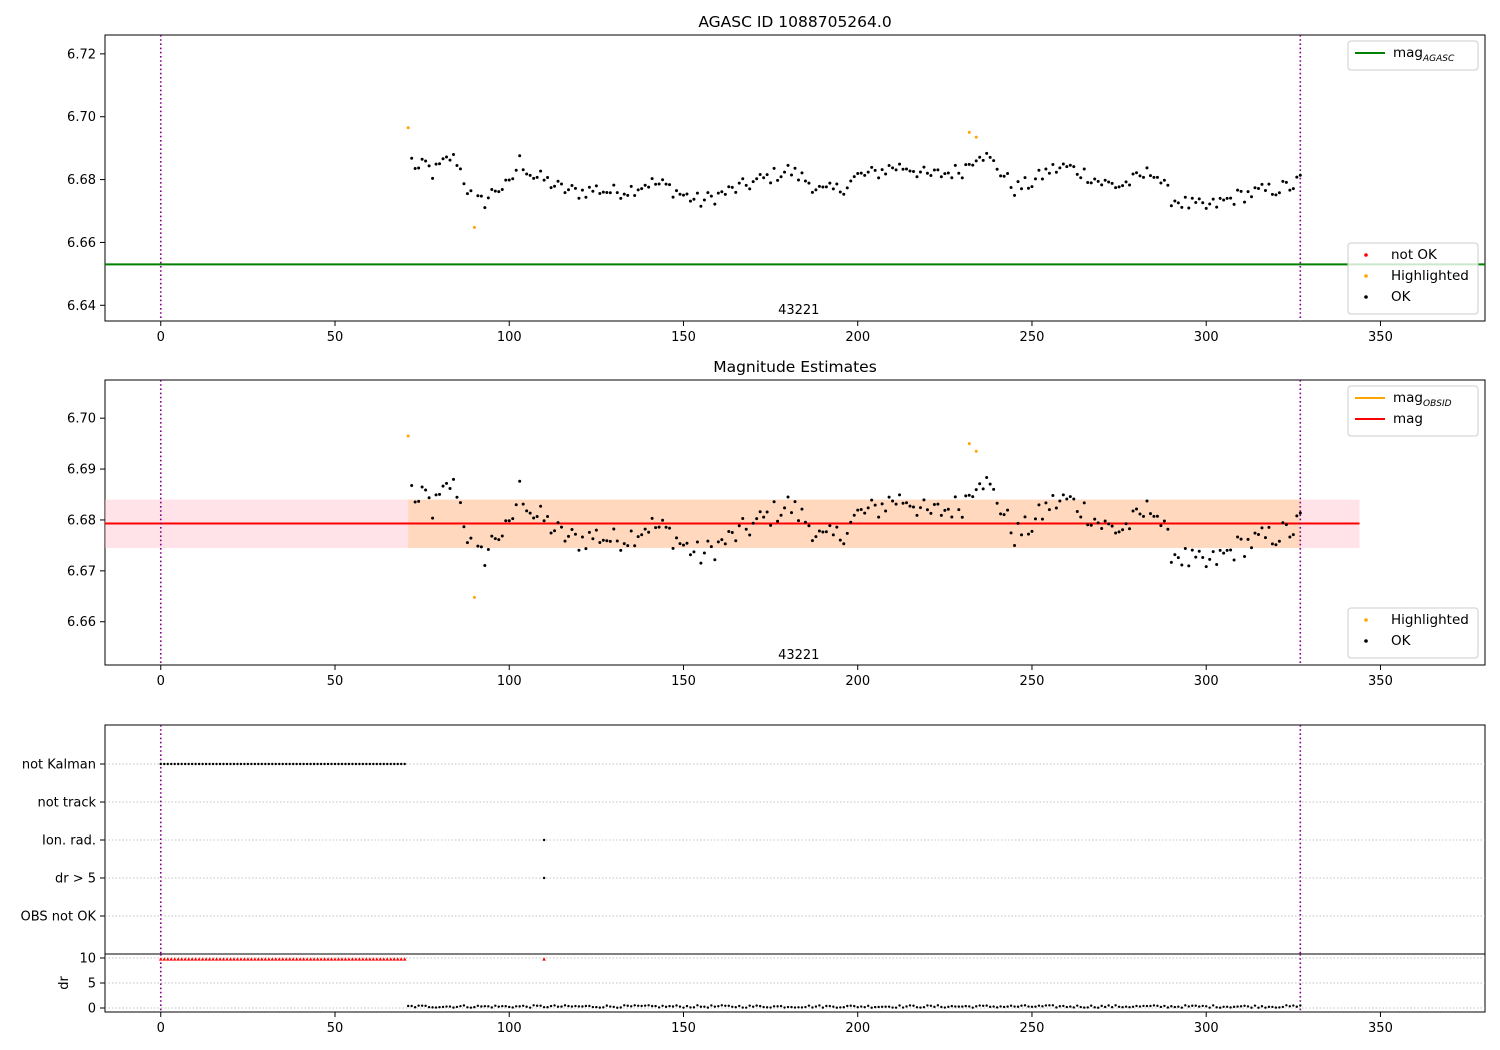 This screenshot has width=1500, height=1050. I want to click on x-tick-label: 100, so click(509, 337).